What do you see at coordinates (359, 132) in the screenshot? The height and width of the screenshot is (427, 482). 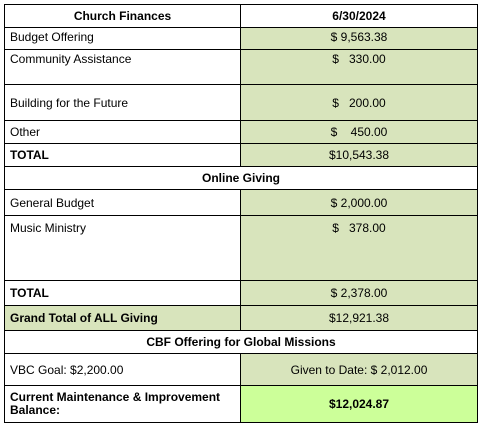 I see `amount: $ 450.00` at bounding box center [359, 132].